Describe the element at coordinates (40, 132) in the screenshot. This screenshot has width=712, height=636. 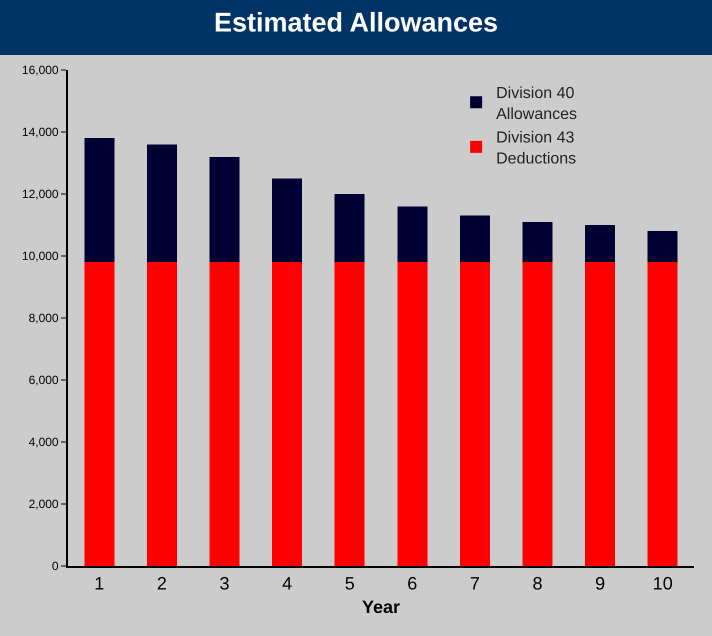
I see `y-tick-label: 14,000` at that location.